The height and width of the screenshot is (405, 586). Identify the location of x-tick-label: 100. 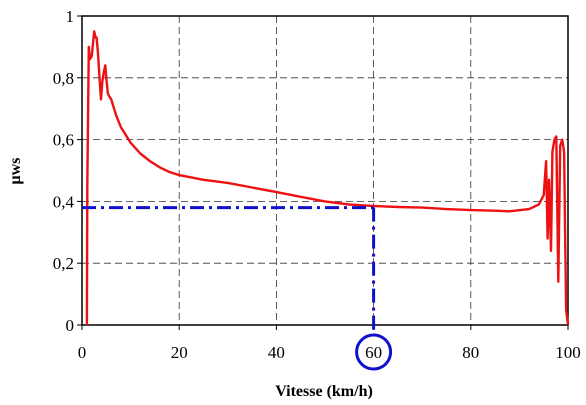
(568, 352).